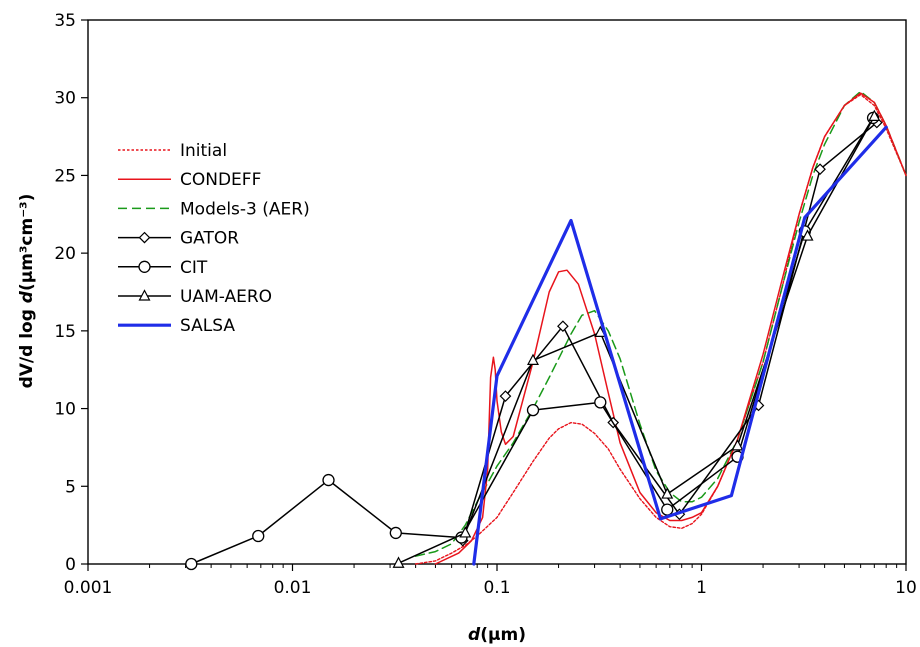 This screenshot has height=647, width=920. I want to click on x-axis-title: d(µm), so click(497, 635).